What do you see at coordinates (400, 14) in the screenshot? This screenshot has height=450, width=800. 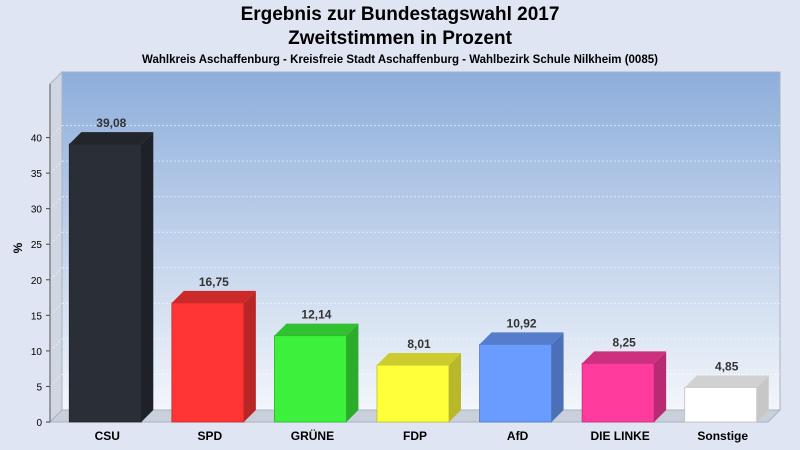 I see `chart-title: Ergebnis zur Bundestagswahl 2017` at bounding box center [400, 14].